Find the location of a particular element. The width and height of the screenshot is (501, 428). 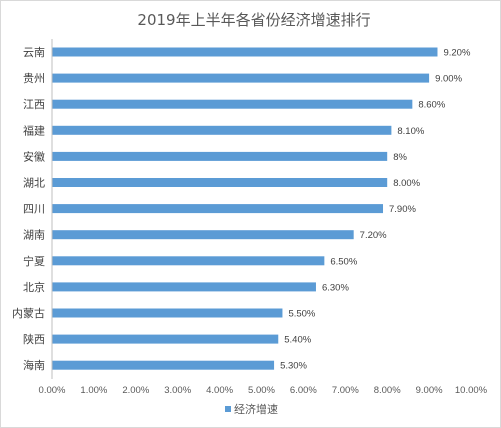

data-label: 7.20% is located at coordinates (373, 235).